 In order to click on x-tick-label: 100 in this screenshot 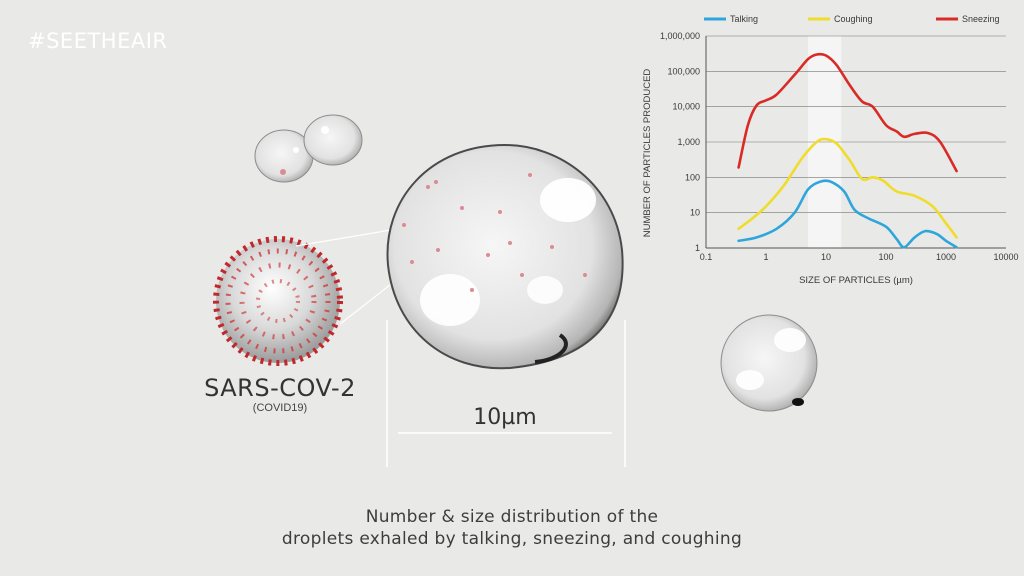, I will do `click(885, 257)`.